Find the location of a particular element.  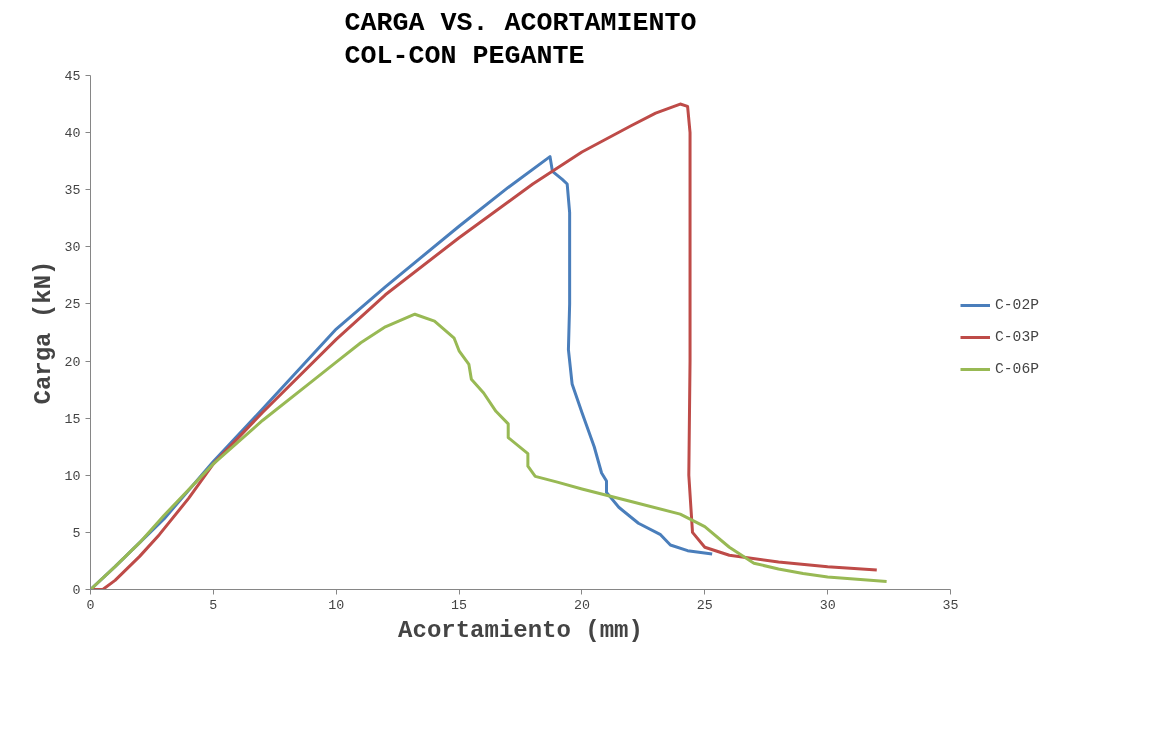

x-tick-label: 30 is located at coordinates (827, 605).